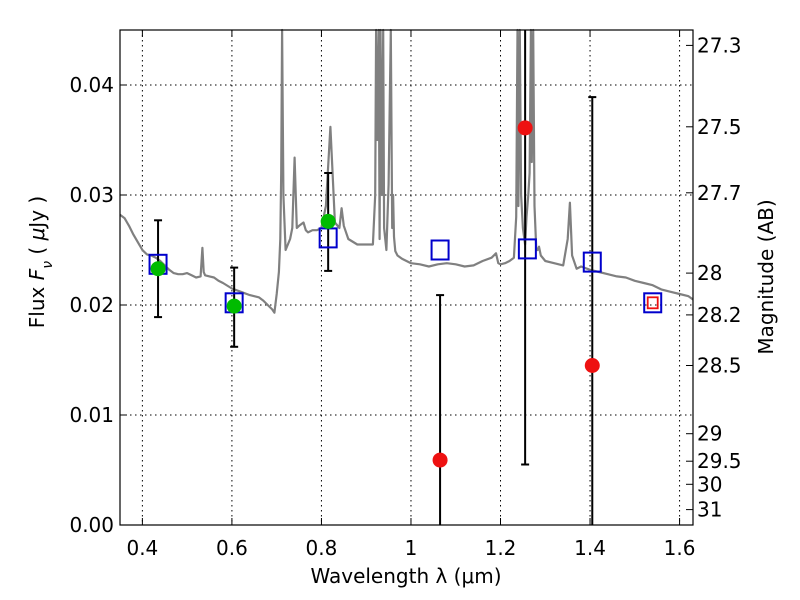  I want to click on x-tick-label: 0.8, so click(322, 548).